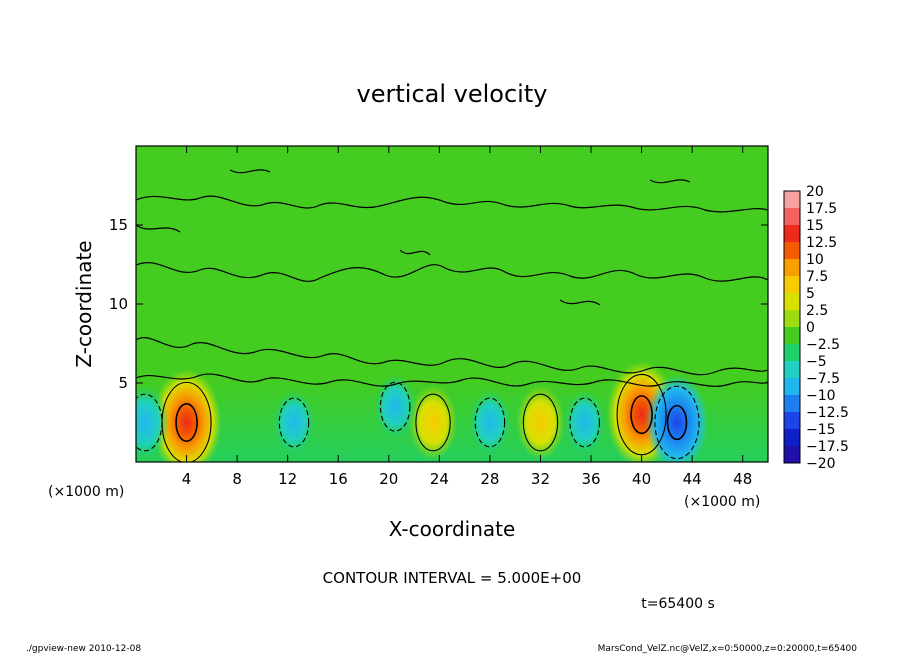  What do you see at coordinates (810, 294) in the screenshot?
I see `colorbar-label: 5` at bounding box center [810, 294].